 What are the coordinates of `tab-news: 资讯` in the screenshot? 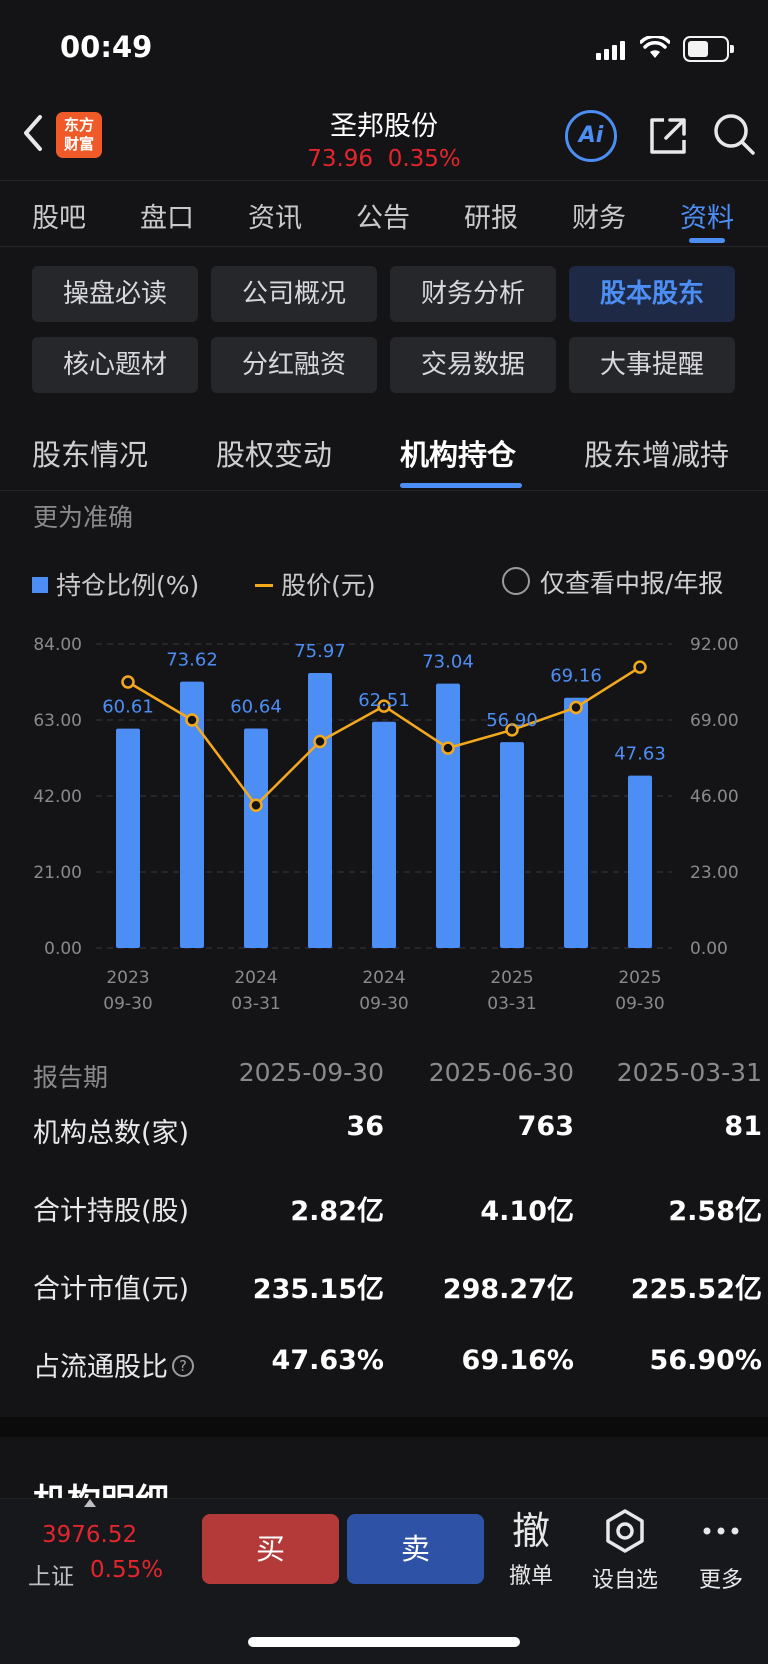 It's located at (275, 218).